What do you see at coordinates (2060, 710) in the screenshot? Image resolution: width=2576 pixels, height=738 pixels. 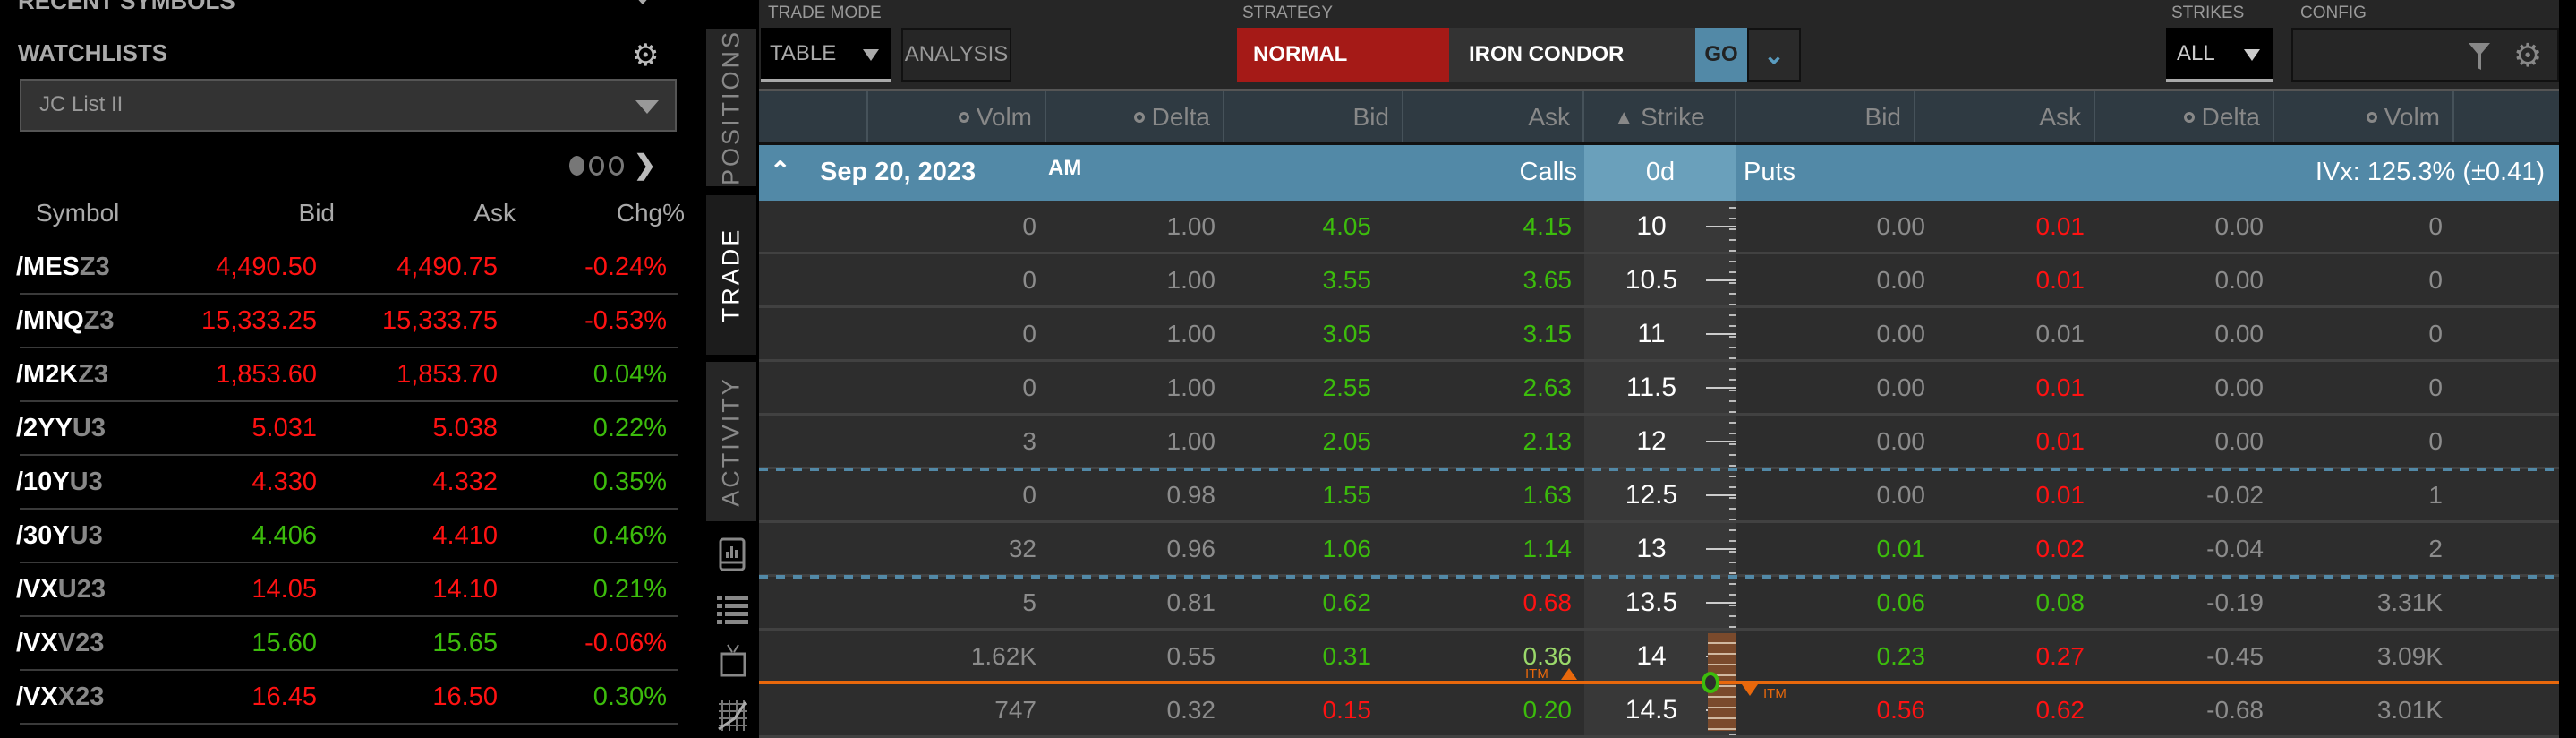 I see `put-ask: 0.62` at bounding box center [2060, 710].